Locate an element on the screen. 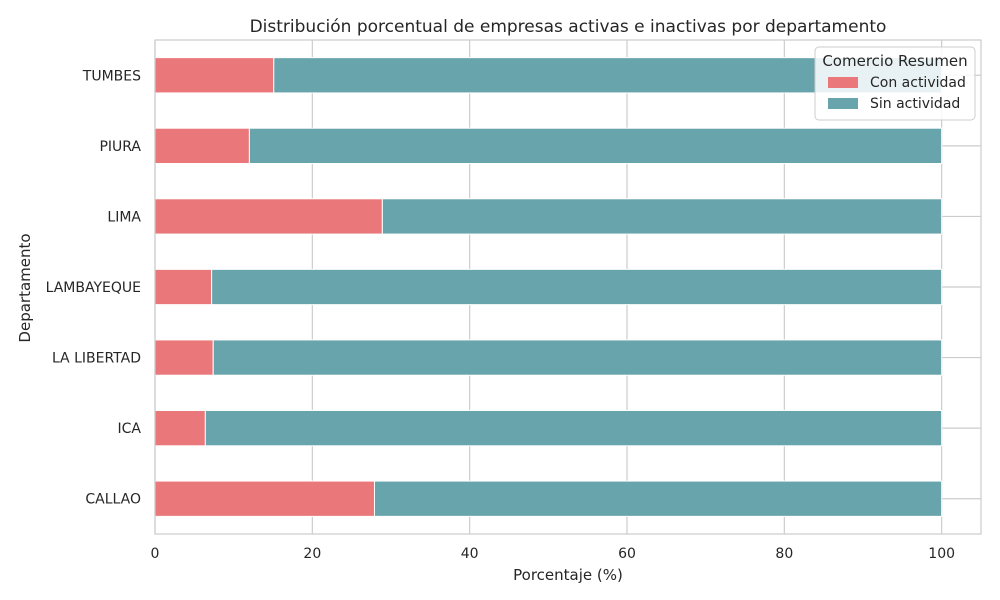  y-tick-label: TUMBES is located at coordinates (111, 76).